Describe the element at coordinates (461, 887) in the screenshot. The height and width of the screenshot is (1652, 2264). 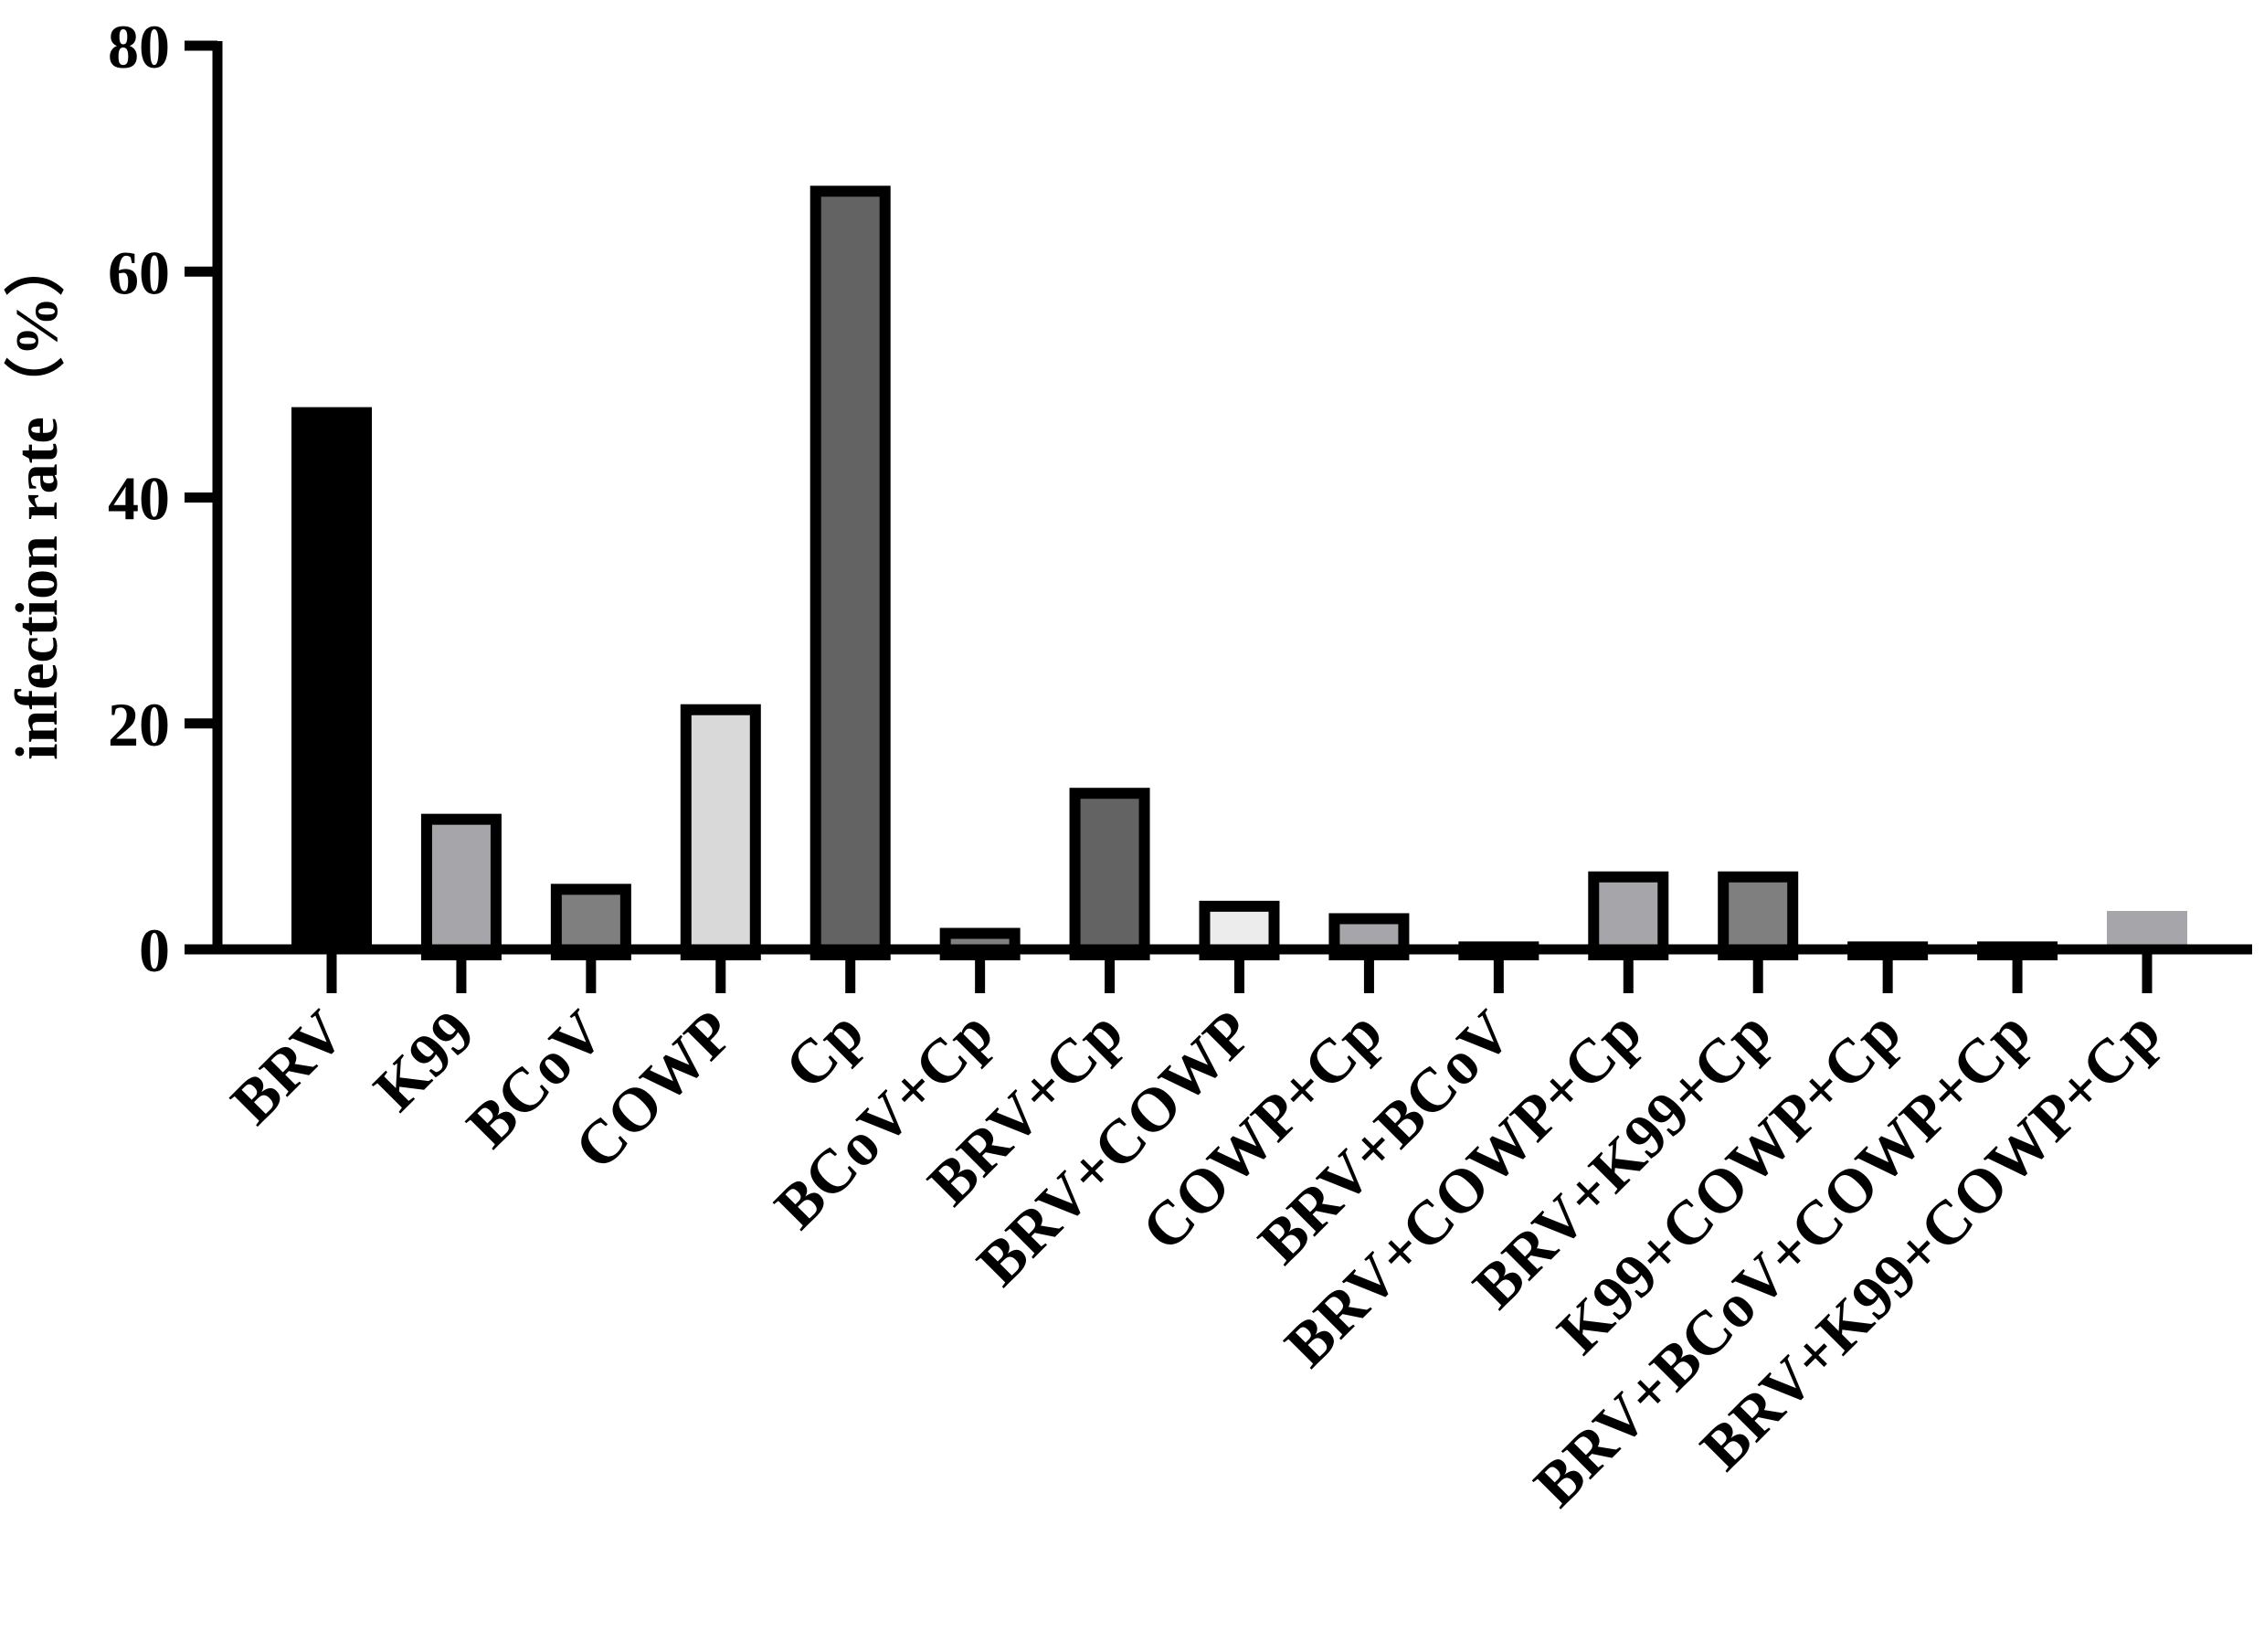
I see `bar-k99` at that location.